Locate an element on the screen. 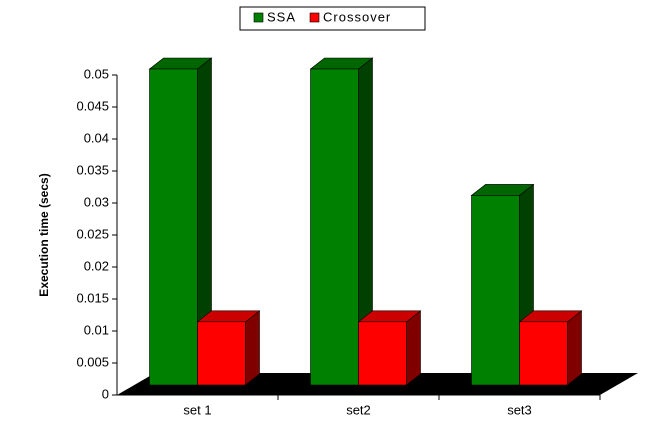 This screenshot has height=421, width=654. y-tick-label: 0.015 is located at coordinates (92, 297).